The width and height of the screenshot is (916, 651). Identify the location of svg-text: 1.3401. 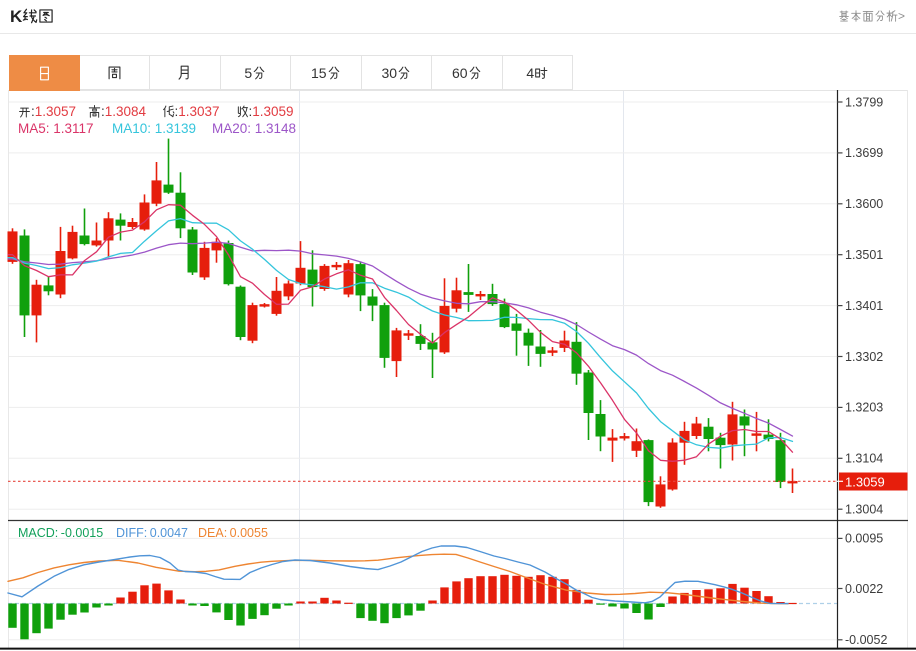
(864, 306).